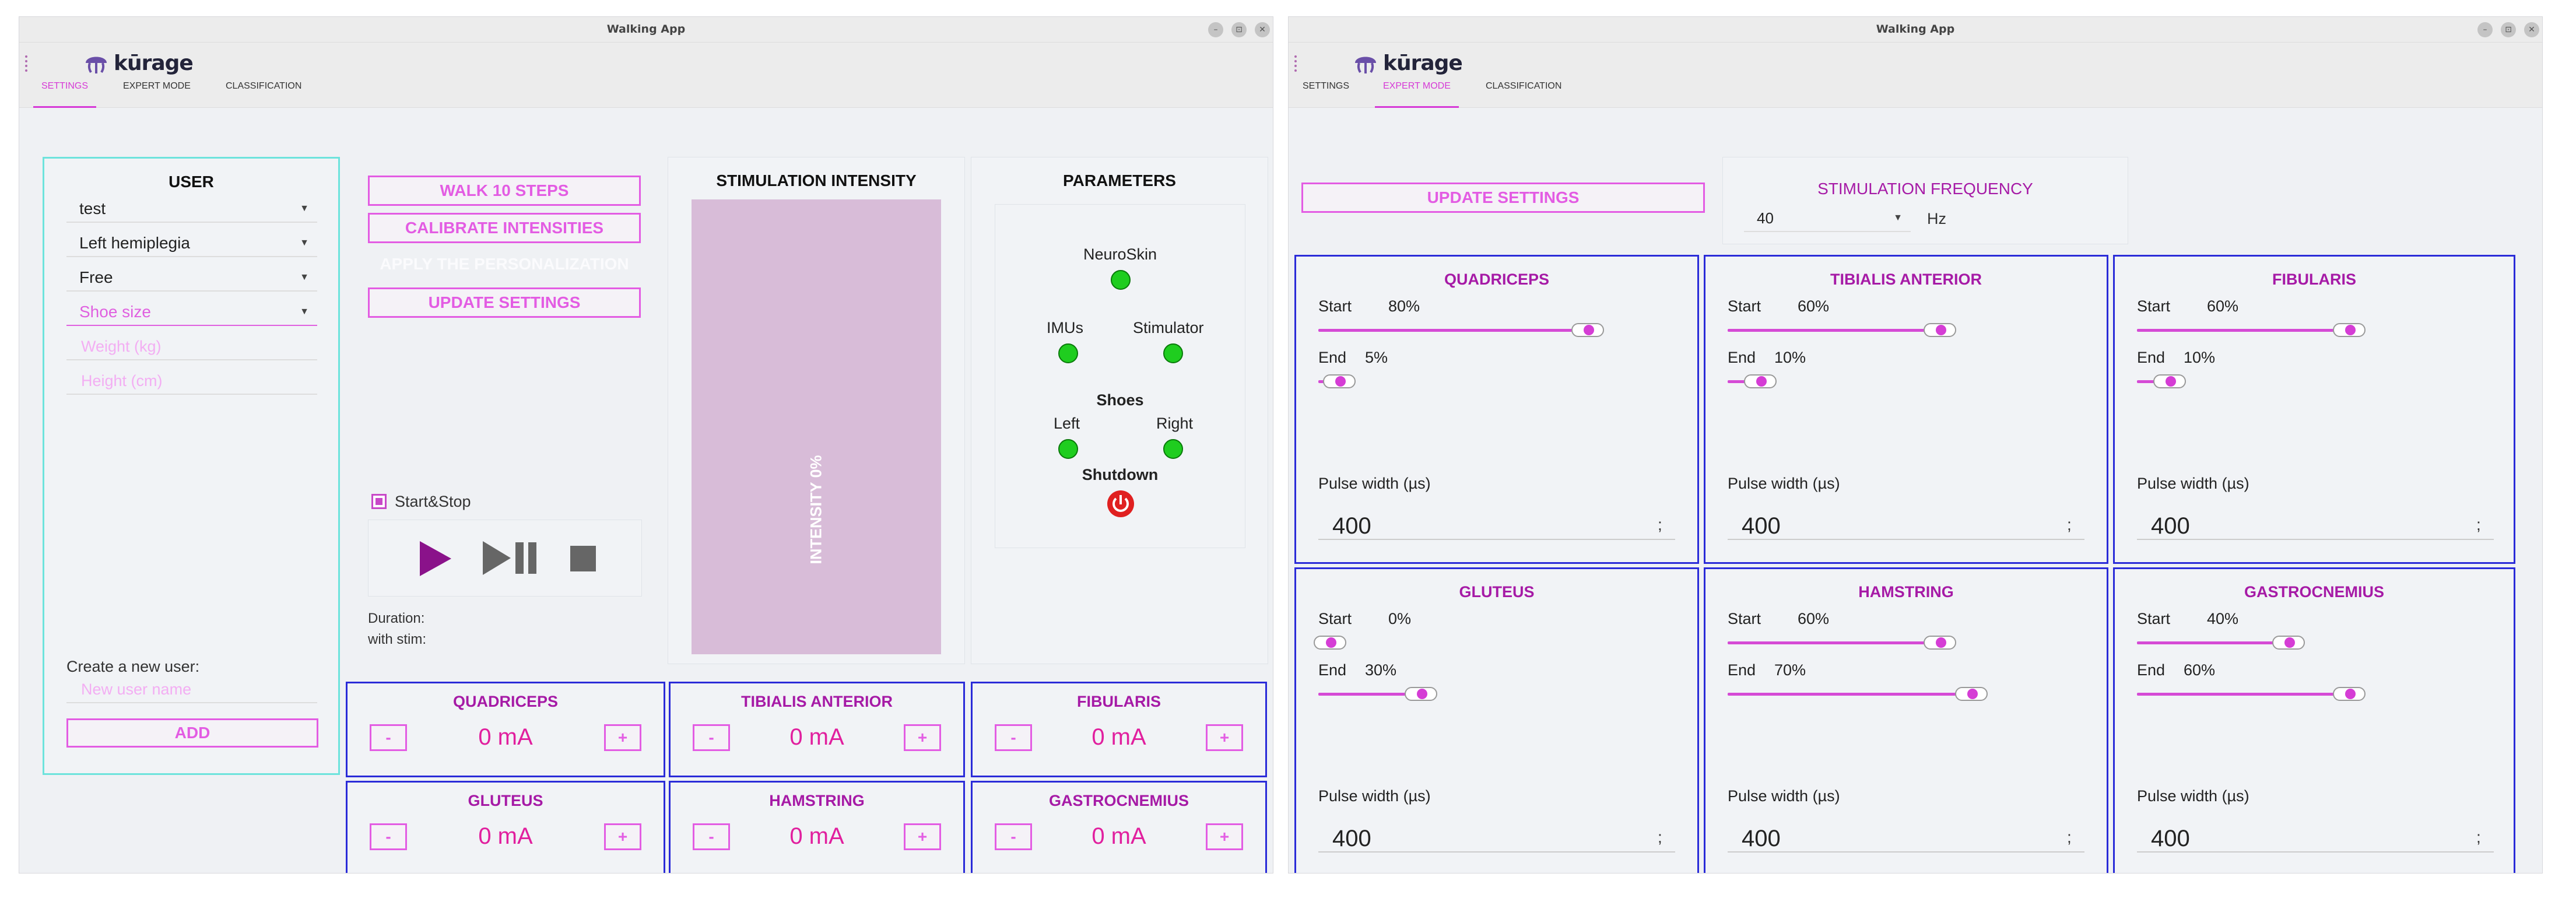 This screenshot has height=898, width=2576. I want to click on muscle-name: GLUTEUS, so click(505, 800).